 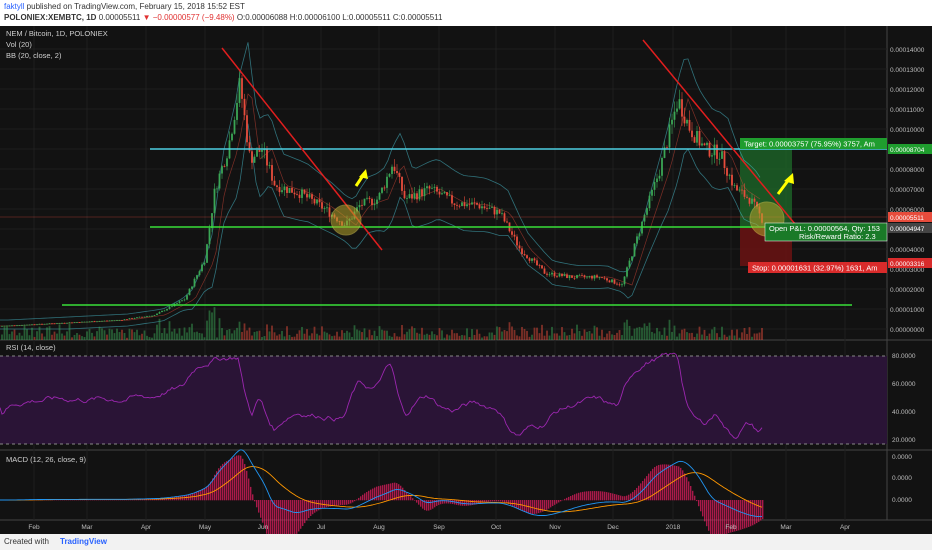 What do you see at coordinates (439, 527) in the screenshot?
I see `time-axis-label: Sep` at bounding box center [439, 527].